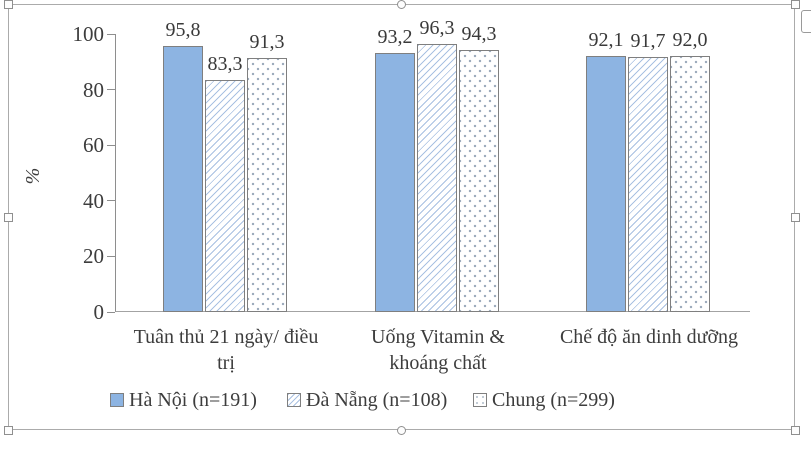  I want to click on legend-item-hatch: Đà Nẵng (n=108), so click(367, 400).